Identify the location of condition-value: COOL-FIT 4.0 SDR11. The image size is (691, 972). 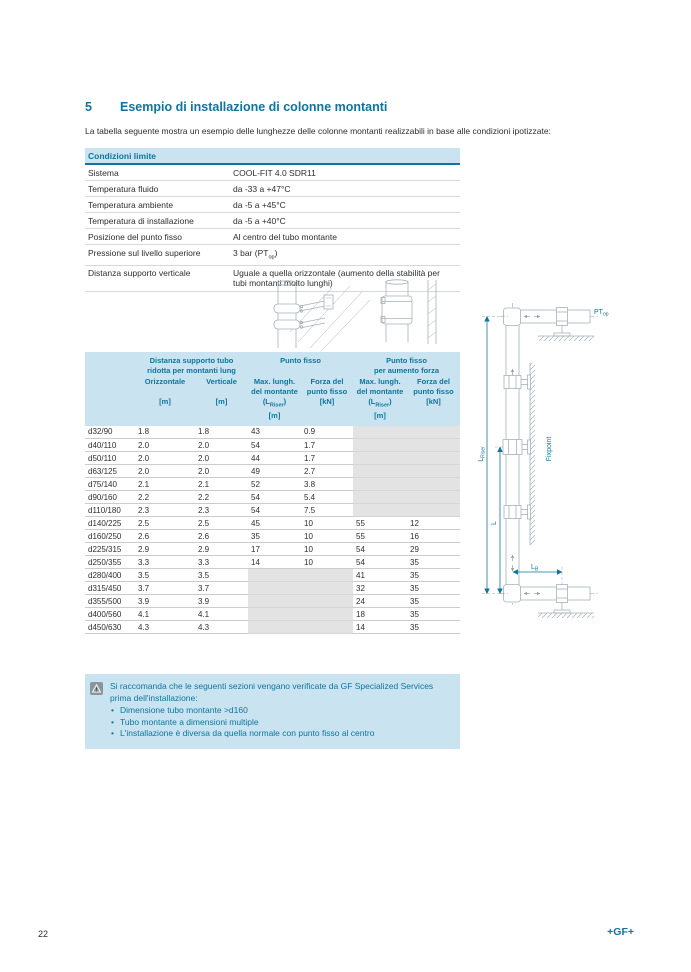
(274, 172).